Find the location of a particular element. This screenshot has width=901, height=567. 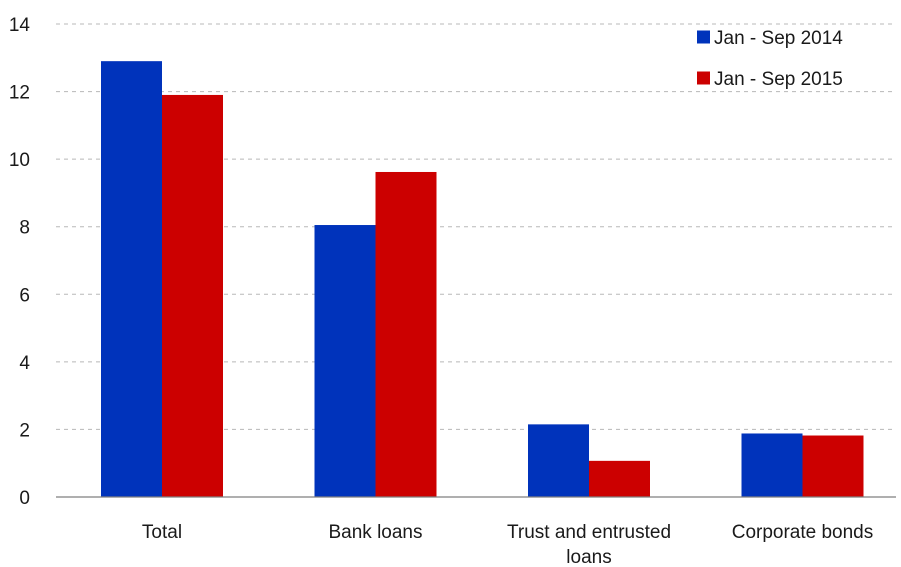

x-category-label: Trust and entrusted loans is located at coordinates (589, 544).